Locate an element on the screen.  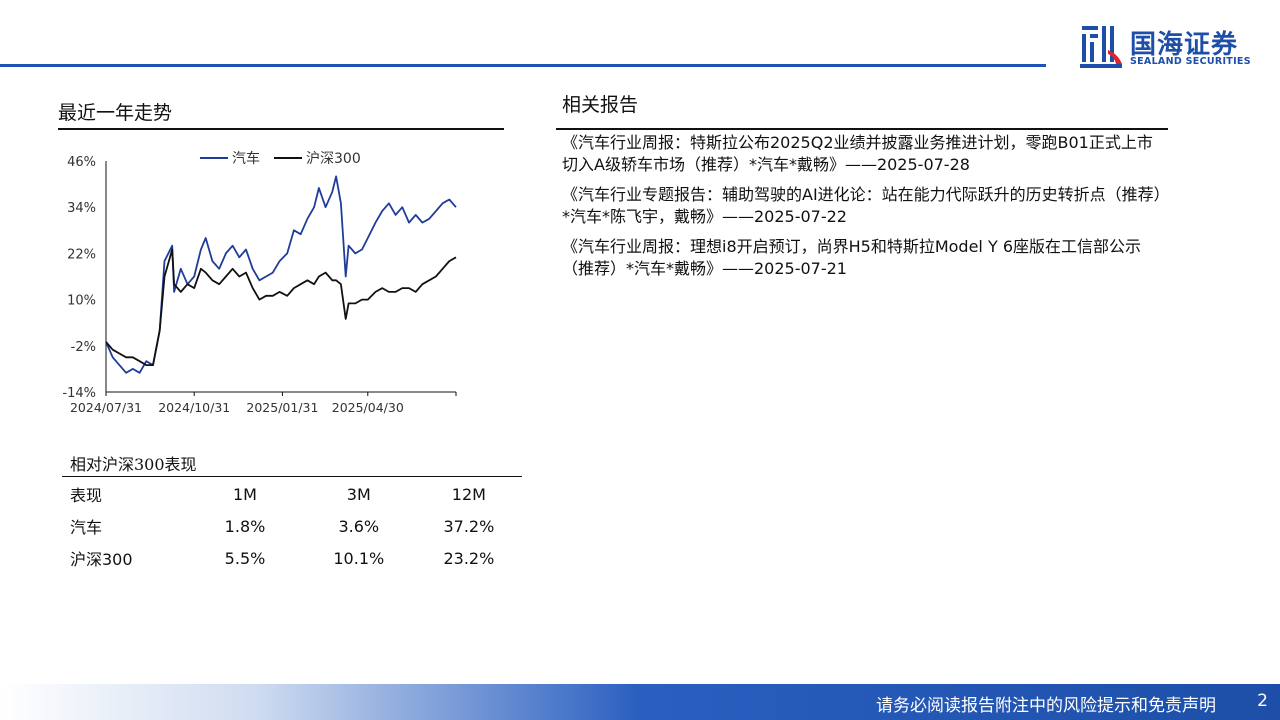
perf-header-label: 表现 is located at coordinates (86, 495).